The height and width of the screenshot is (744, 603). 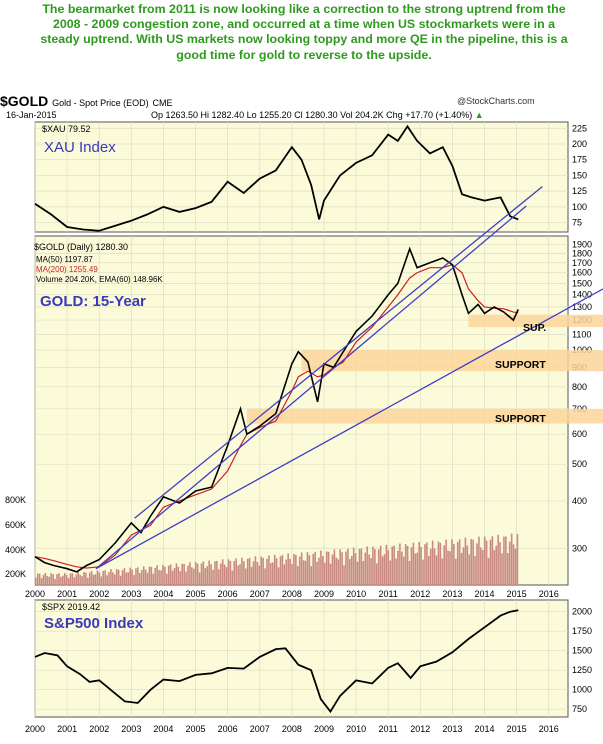 I want to click on x-axis-year-label: 2012, so click(x=420, y=594).